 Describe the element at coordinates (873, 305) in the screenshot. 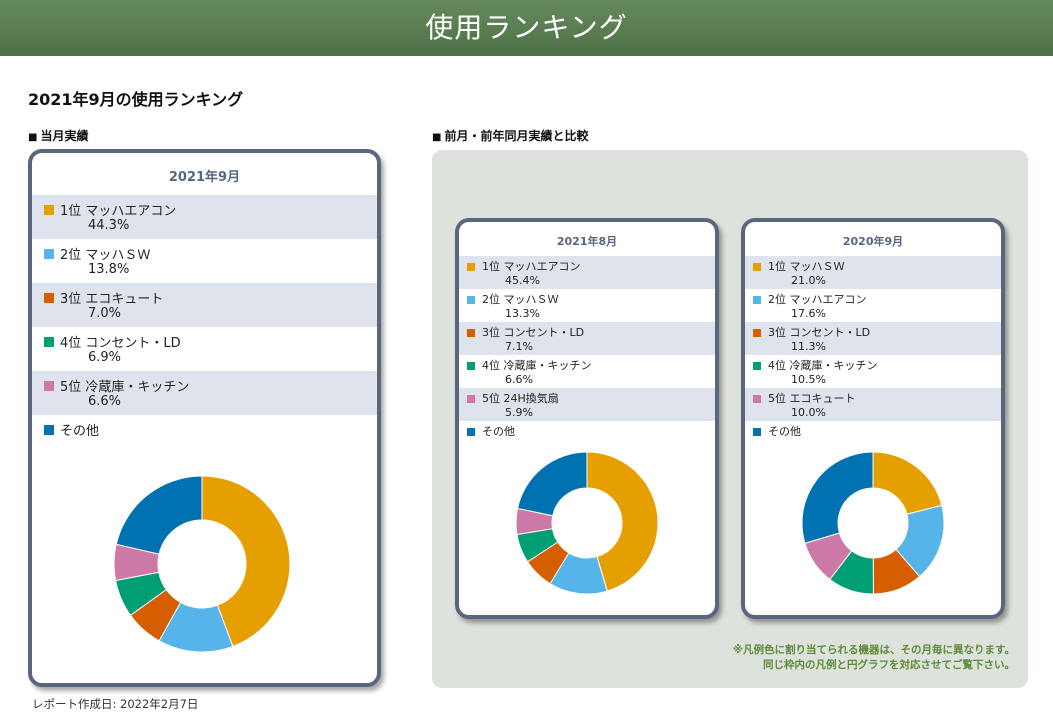

I see `legend-item: 2位 マッハエアコン 17.6%` at that location.